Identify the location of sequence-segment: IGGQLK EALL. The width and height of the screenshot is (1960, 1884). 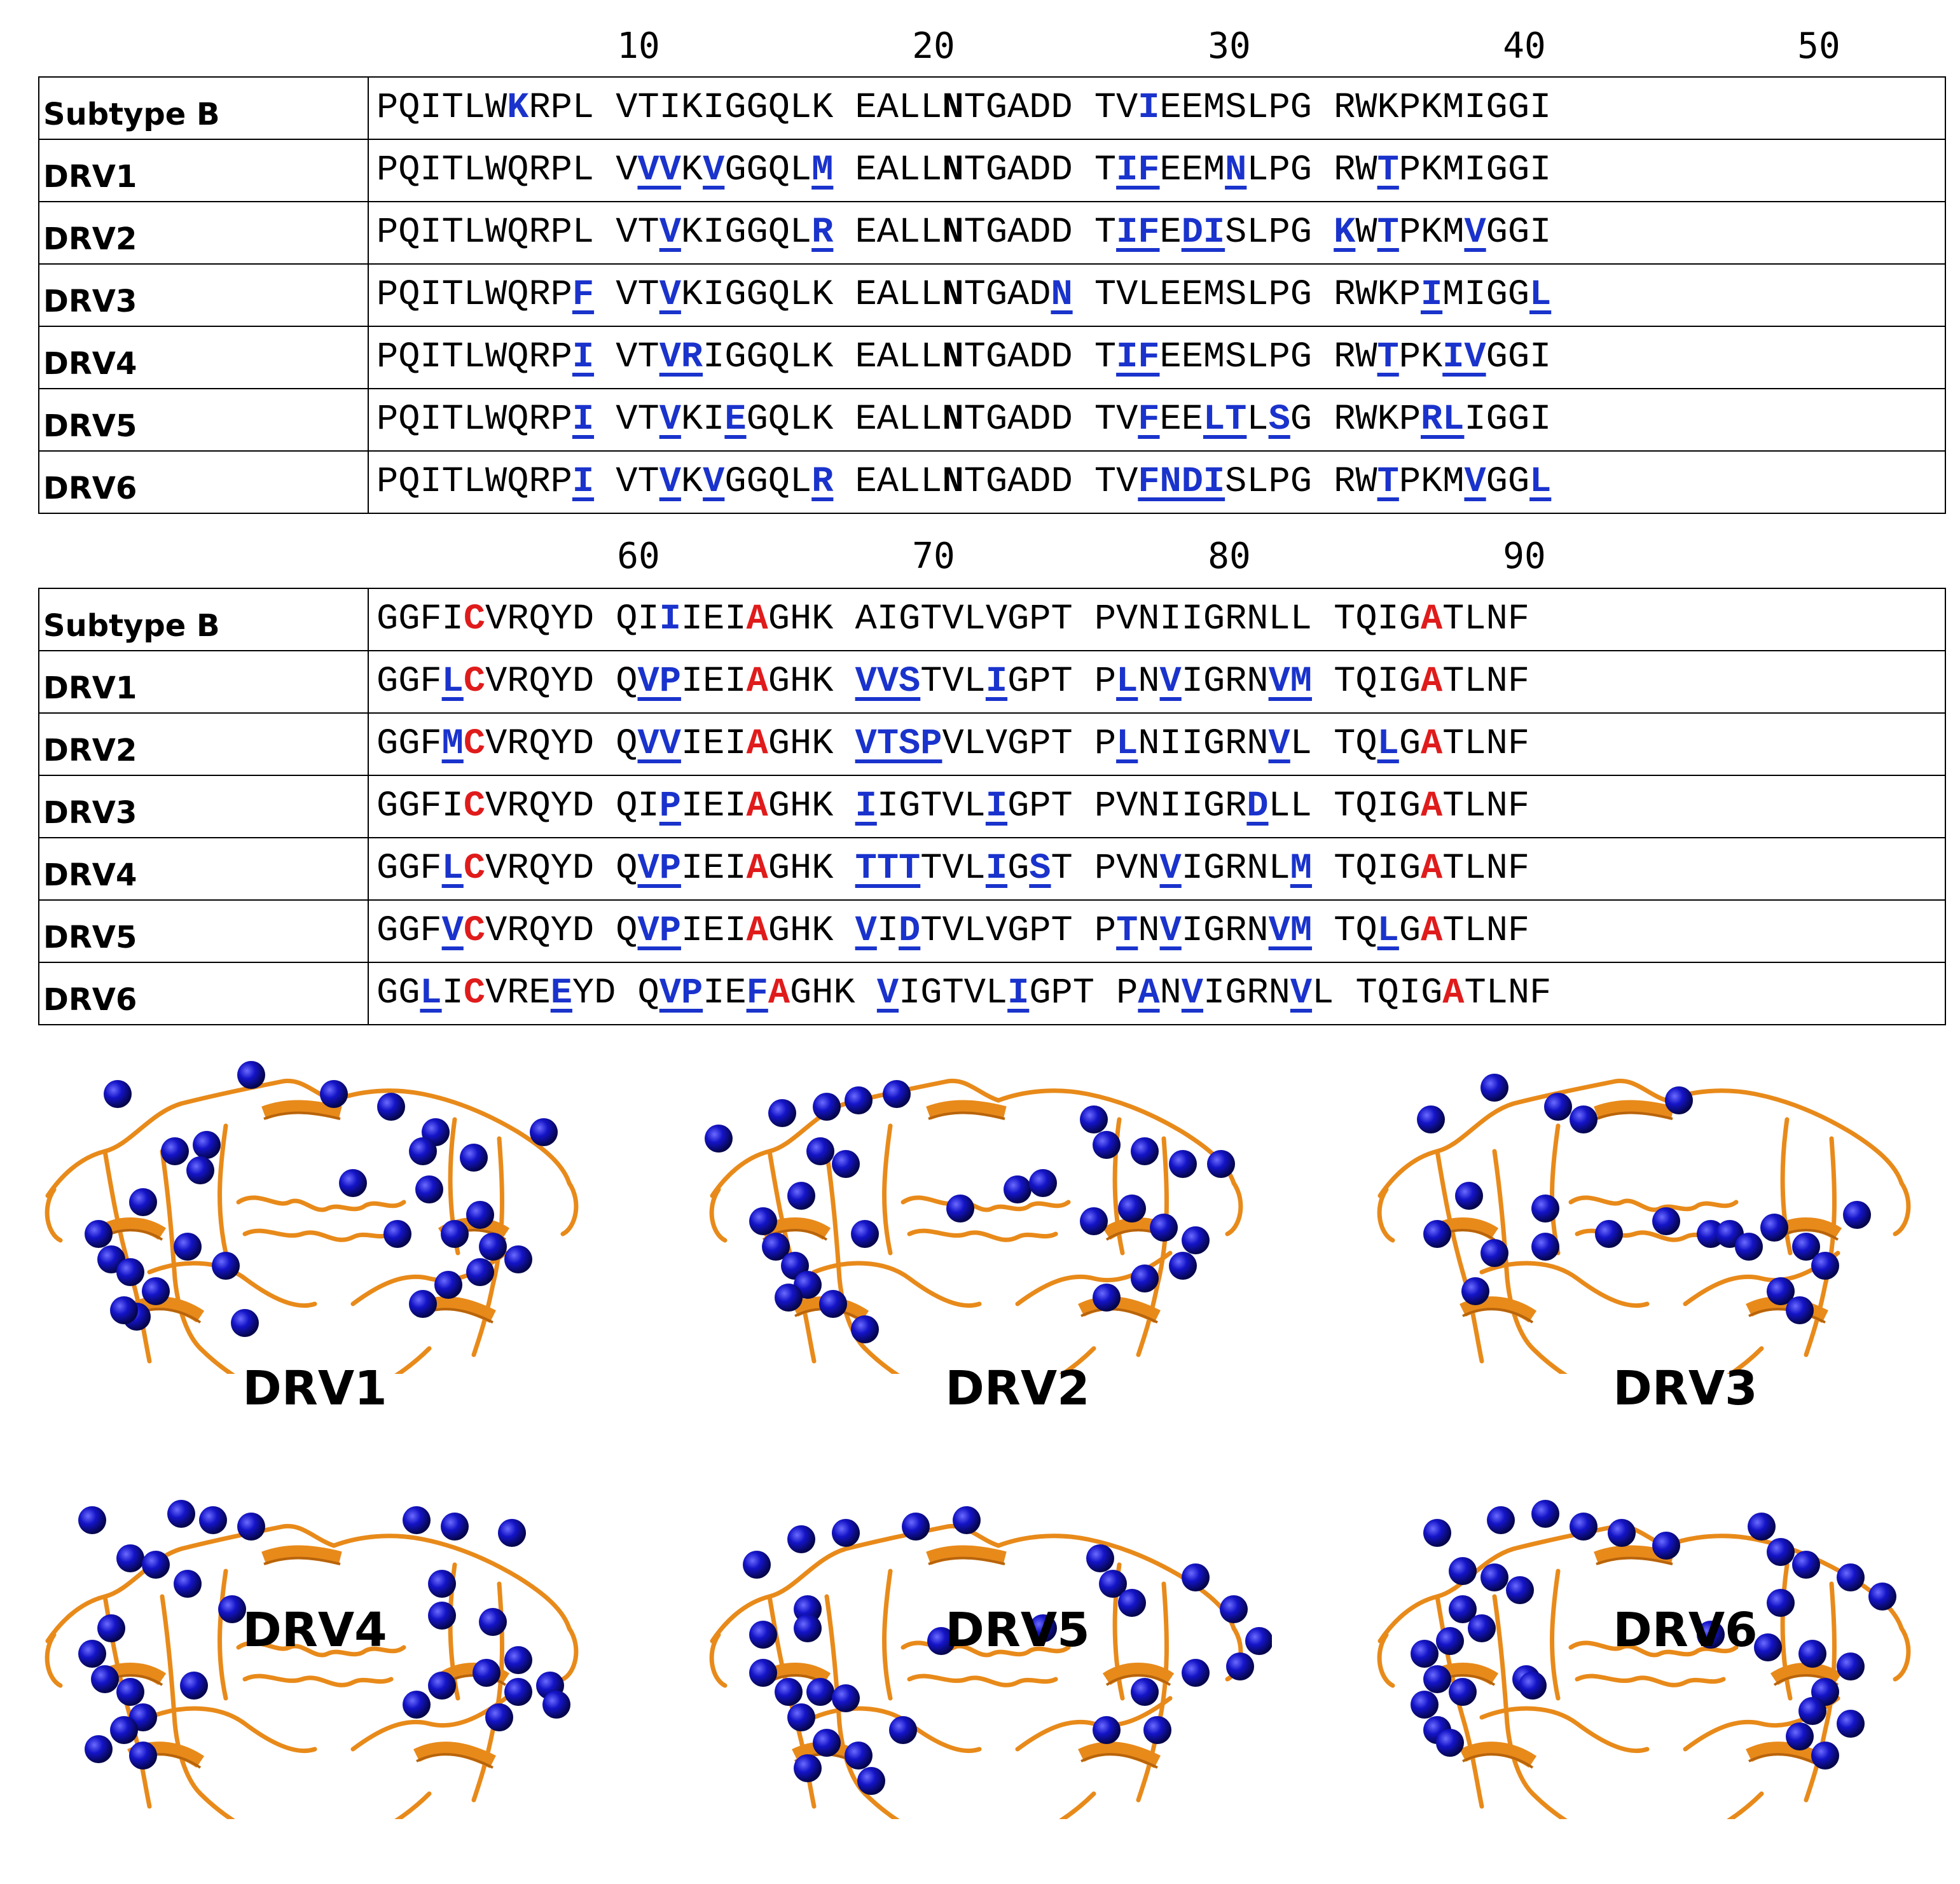
(823, 357).